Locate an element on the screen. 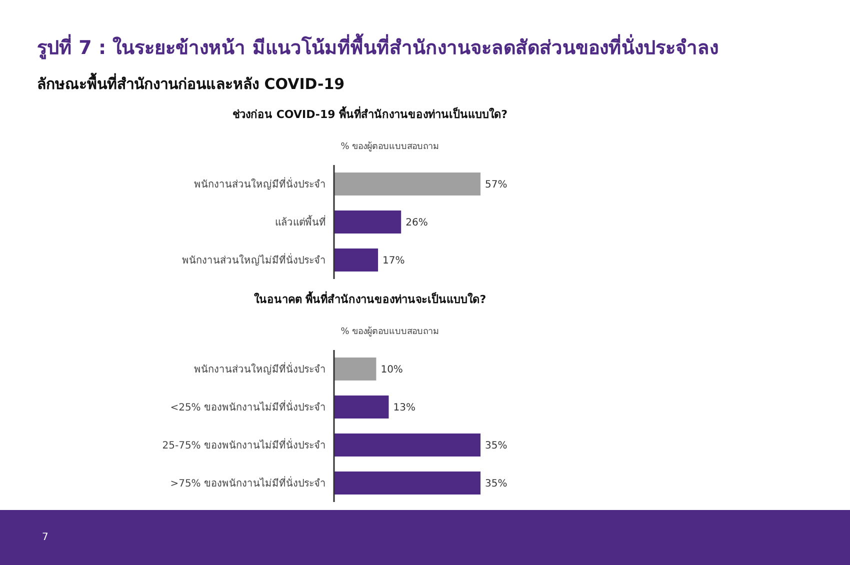 This screenshot has width=850, height=565. y-tick-label: แล้วแต่พื้นที่ is located at coordinates (300, 221).